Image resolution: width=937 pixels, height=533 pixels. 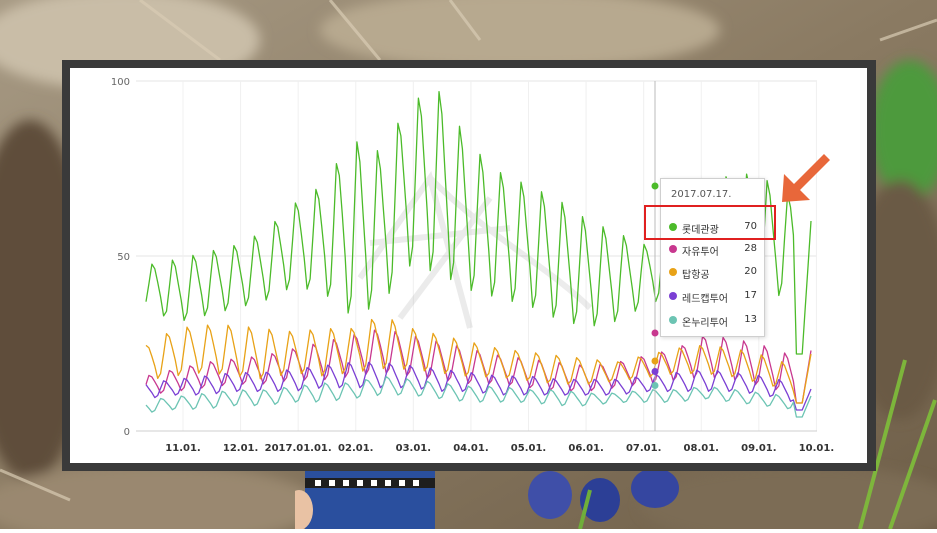 What do you see at coordinates (750, 295) in the screenshot?
I see `tooltip-entry-value: 17` at bounding box center [750, 295].